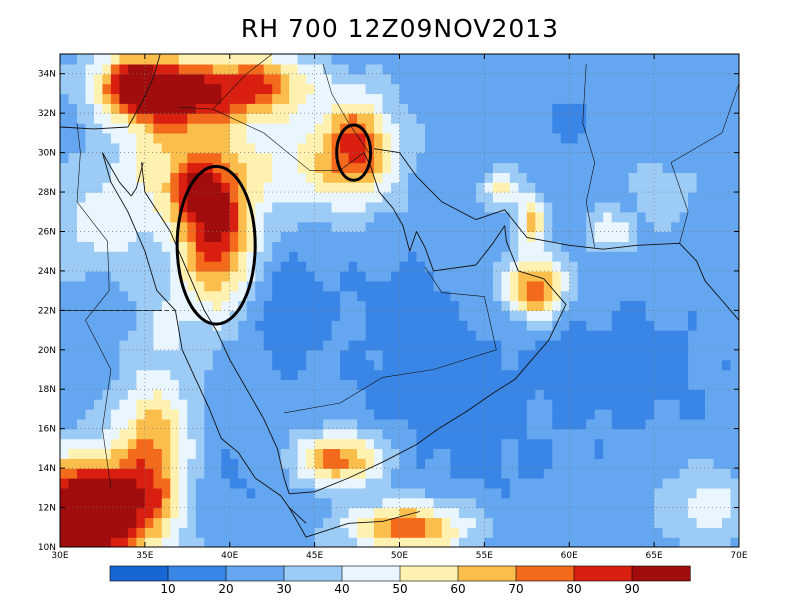 The width and height of the screenshot is (800, 600). What do you see at coordinates (487, 573) in the screenshot?
I see `colorbar-swatch` at bounding box center [487, 573].